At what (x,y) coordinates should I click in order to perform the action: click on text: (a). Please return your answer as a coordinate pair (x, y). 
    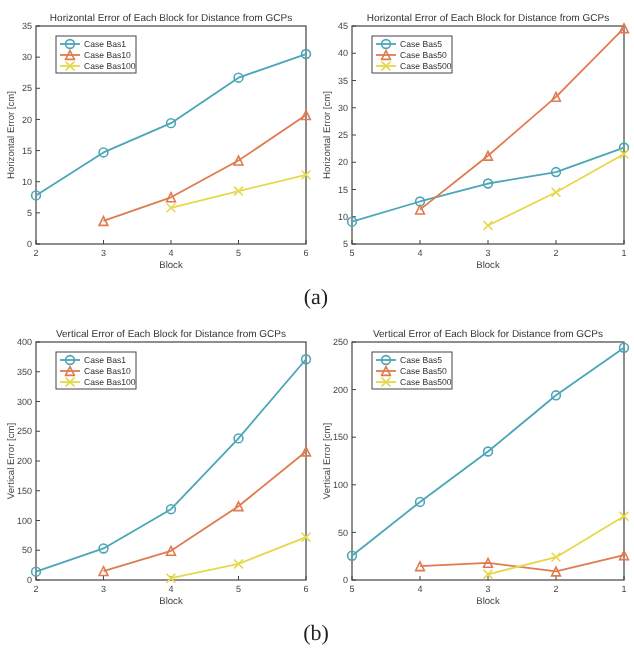
    Looking at the image, I should click on (316, 298).